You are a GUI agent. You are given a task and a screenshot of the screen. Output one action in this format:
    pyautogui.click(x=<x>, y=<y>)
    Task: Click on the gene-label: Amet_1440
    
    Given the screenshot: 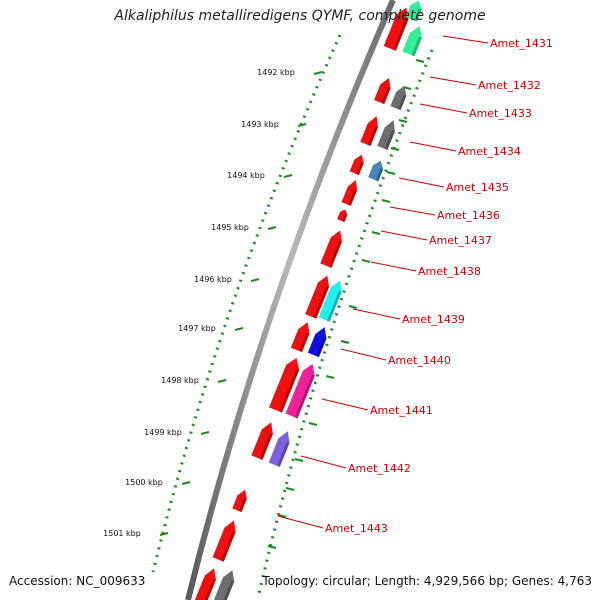 What is the action you would take?
    pyautogui.click(x=419, y=360)
    